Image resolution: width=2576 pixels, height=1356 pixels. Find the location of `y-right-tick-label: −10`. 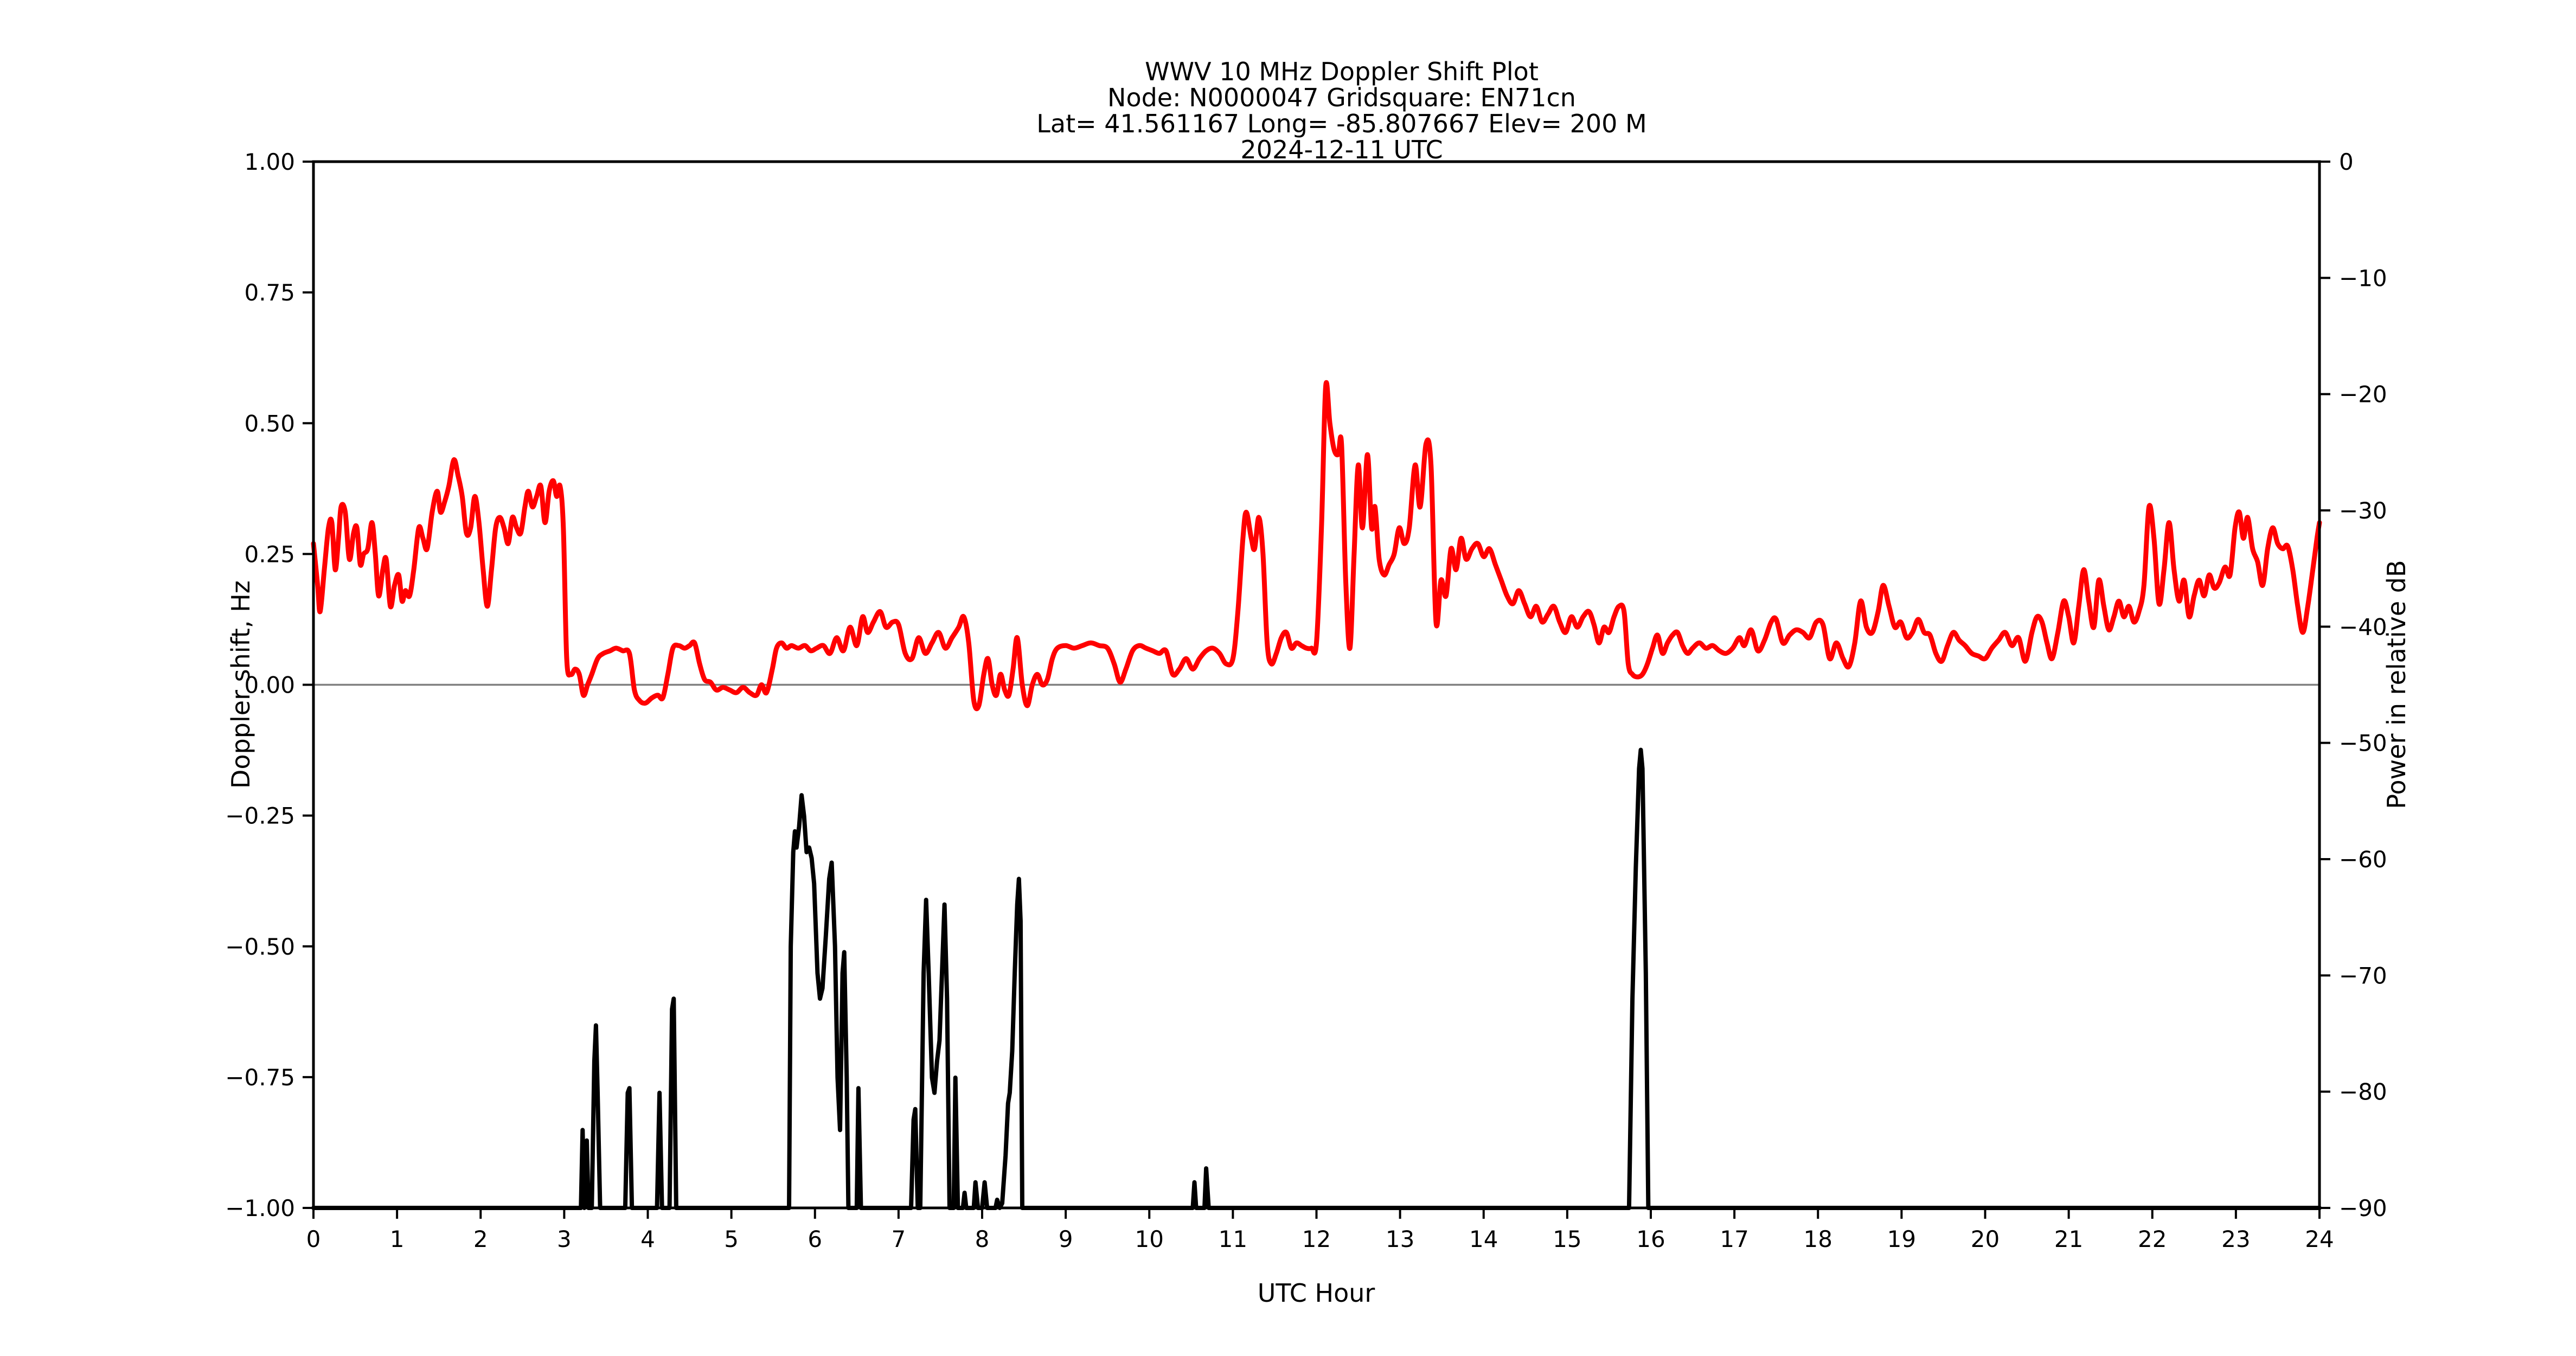

y-right-tick-label: −10 is located at coordinates (2363, 278).